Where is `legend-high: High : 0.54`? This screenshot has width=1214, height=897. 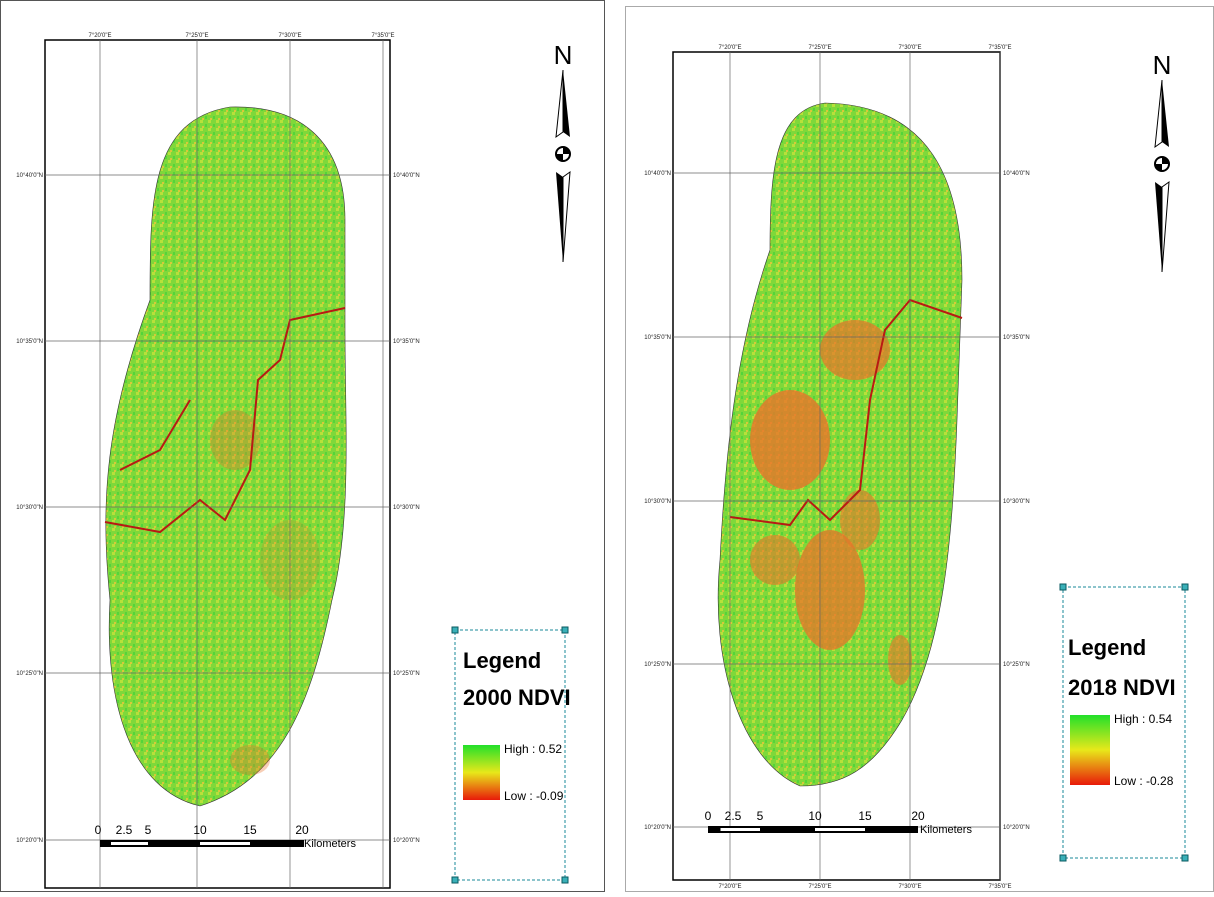 legend-high: High : 0.54 is located at coordinates (1143, 719).